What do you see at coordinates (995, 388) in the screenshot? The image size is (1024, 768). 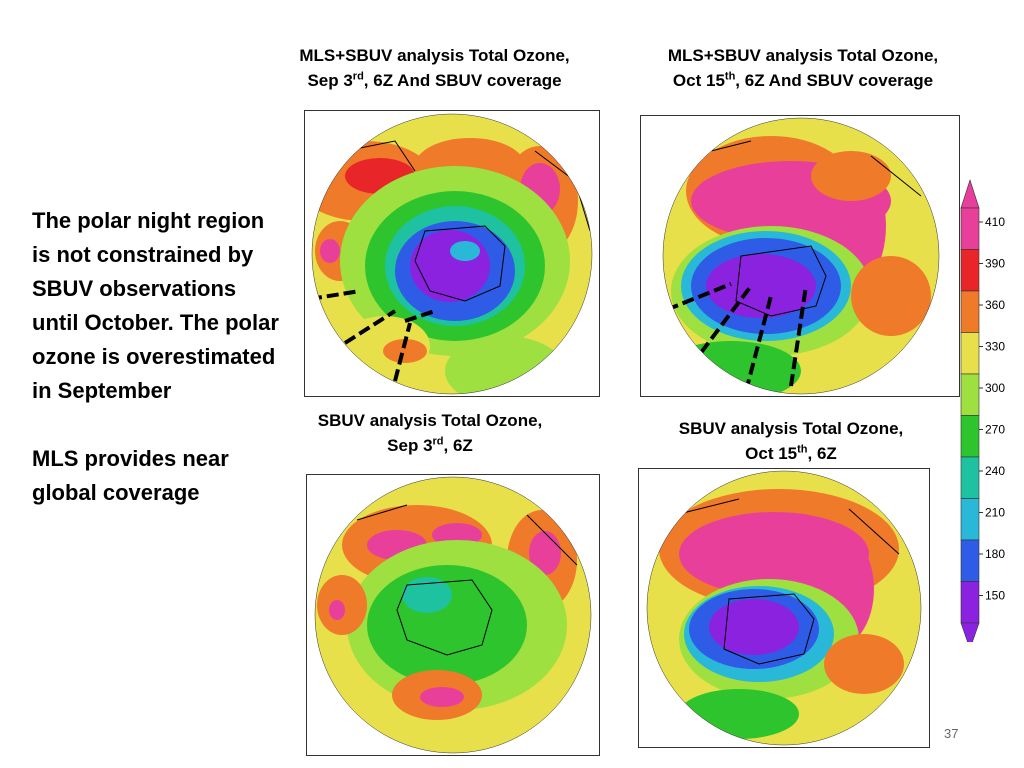 I see `colorbar-label: 300` at bounding box center [995, 388].